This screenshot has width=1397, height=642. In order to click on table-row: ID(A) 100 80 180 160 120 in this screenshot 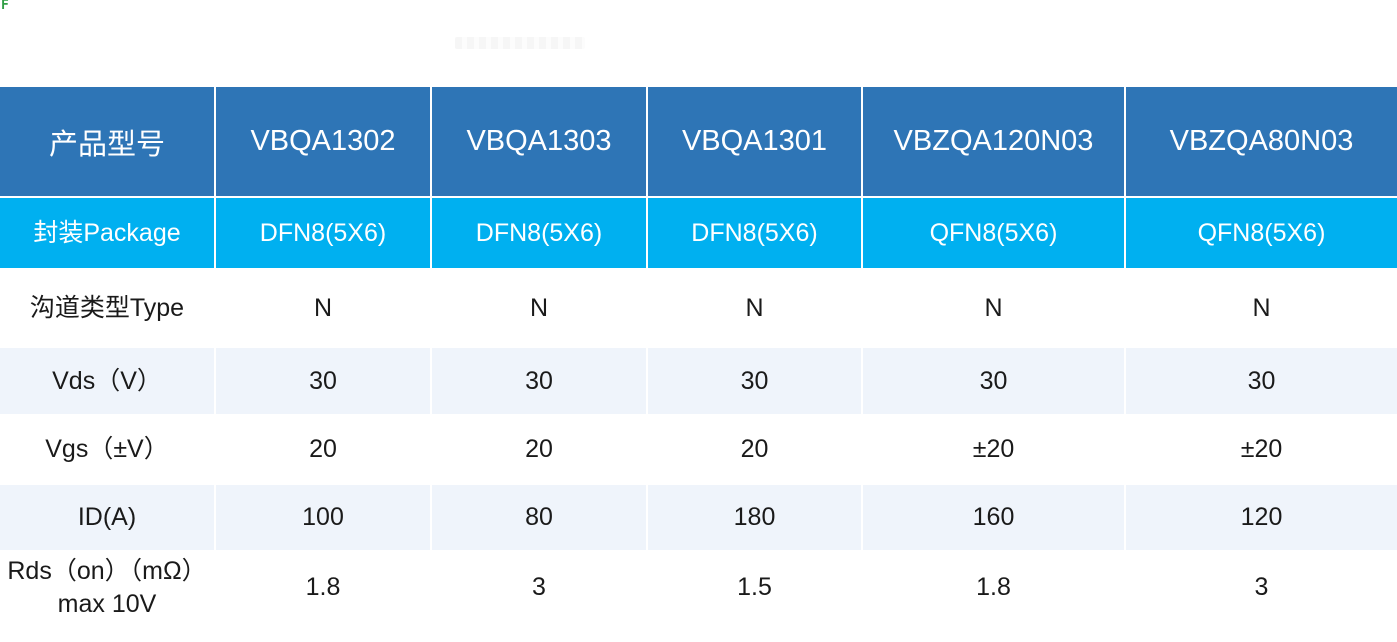, I will do `click(698, 517)`.